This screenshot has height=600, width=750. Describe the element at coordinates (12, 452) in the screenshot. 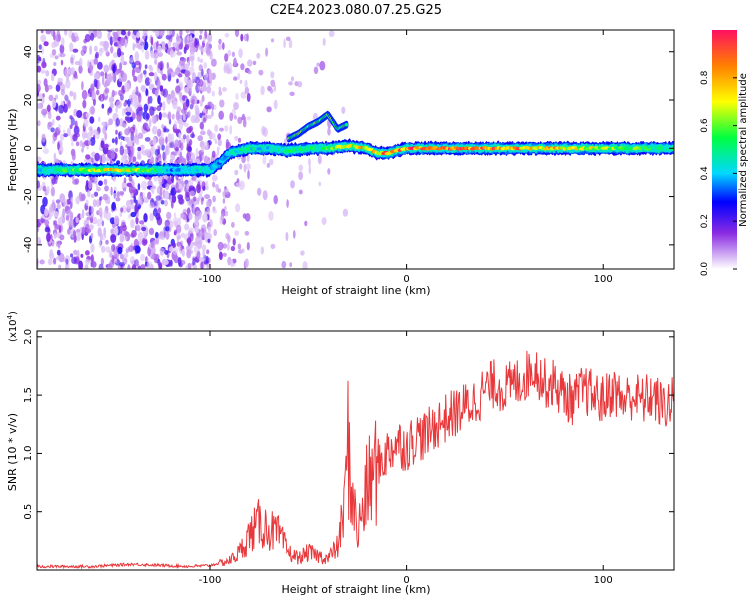

I see `snr-ylabel: SNR (10 * v/v)` at that location.